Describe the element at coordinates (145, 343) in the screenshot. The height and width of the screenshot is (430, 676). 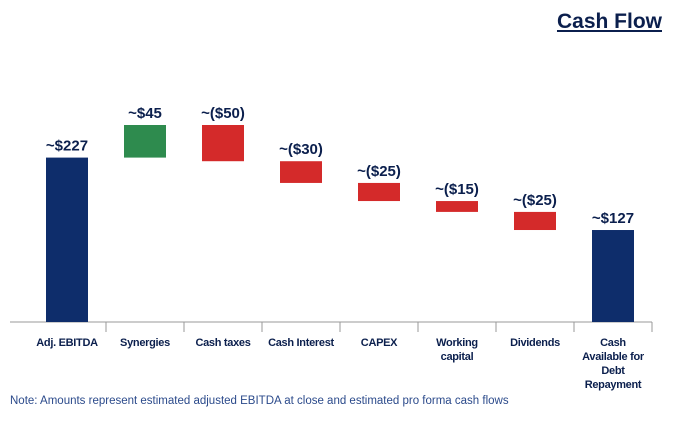
I see `x-tick-label: Synergies` at that location.